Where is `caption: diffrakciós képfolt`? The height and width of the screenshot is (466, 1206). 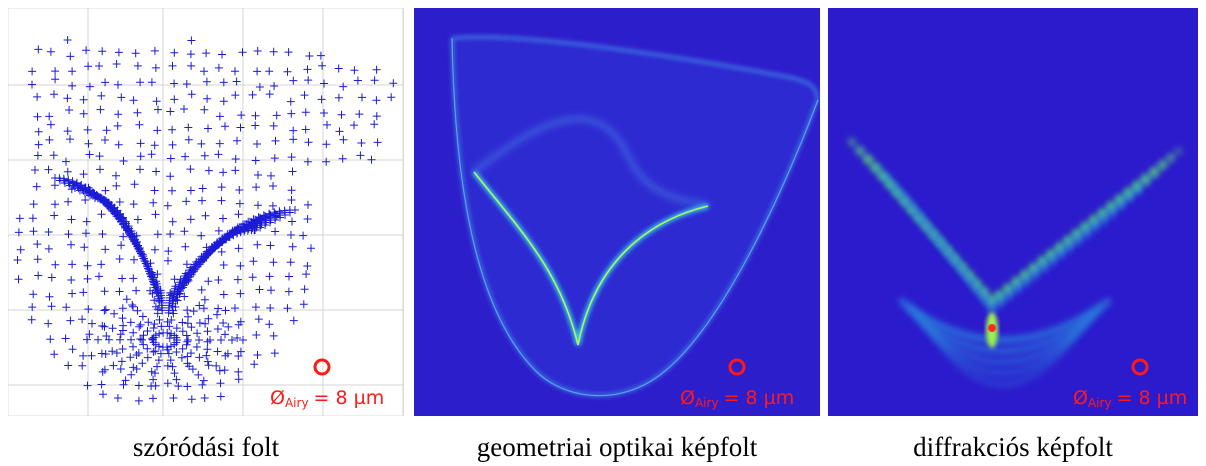
caption: diffrakciós képfolt is located at coordinates (1013, 447).